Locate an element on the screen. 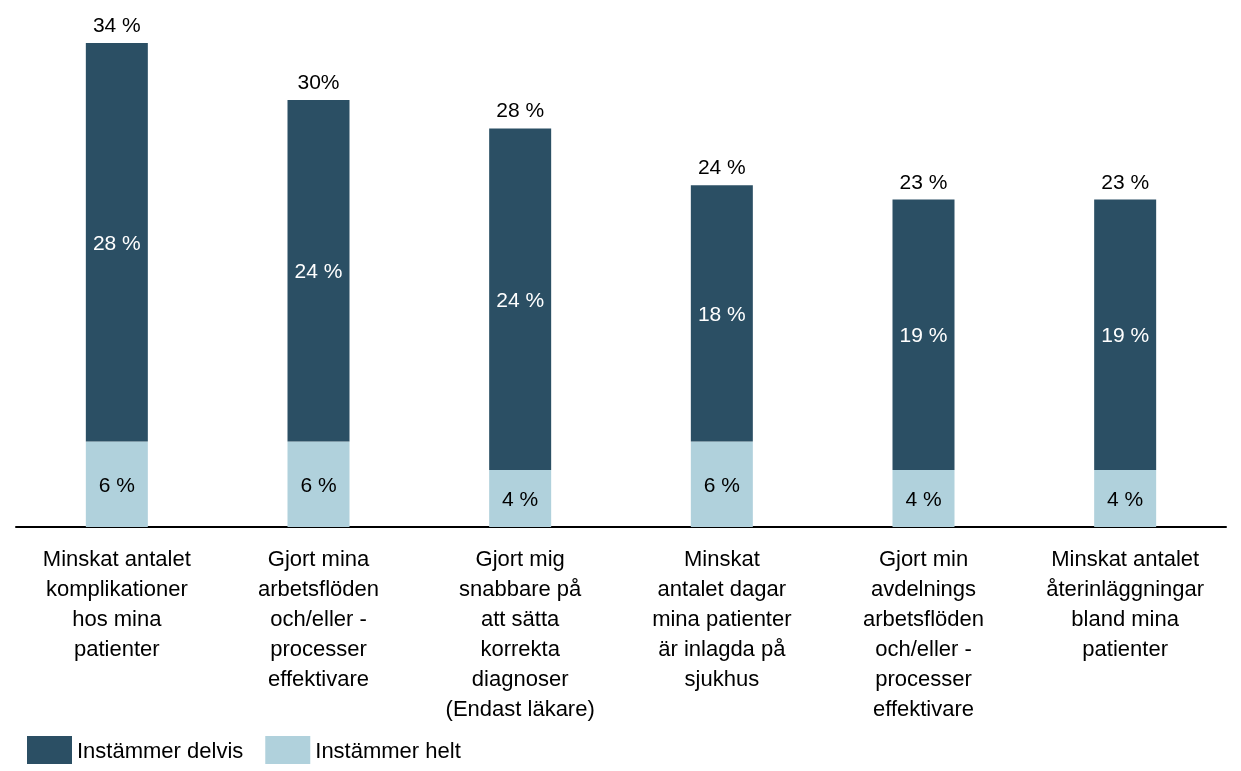 This screenshot has height=771, width=1241. legend-label: Instämmer helt is located at coordinates (388, 750).